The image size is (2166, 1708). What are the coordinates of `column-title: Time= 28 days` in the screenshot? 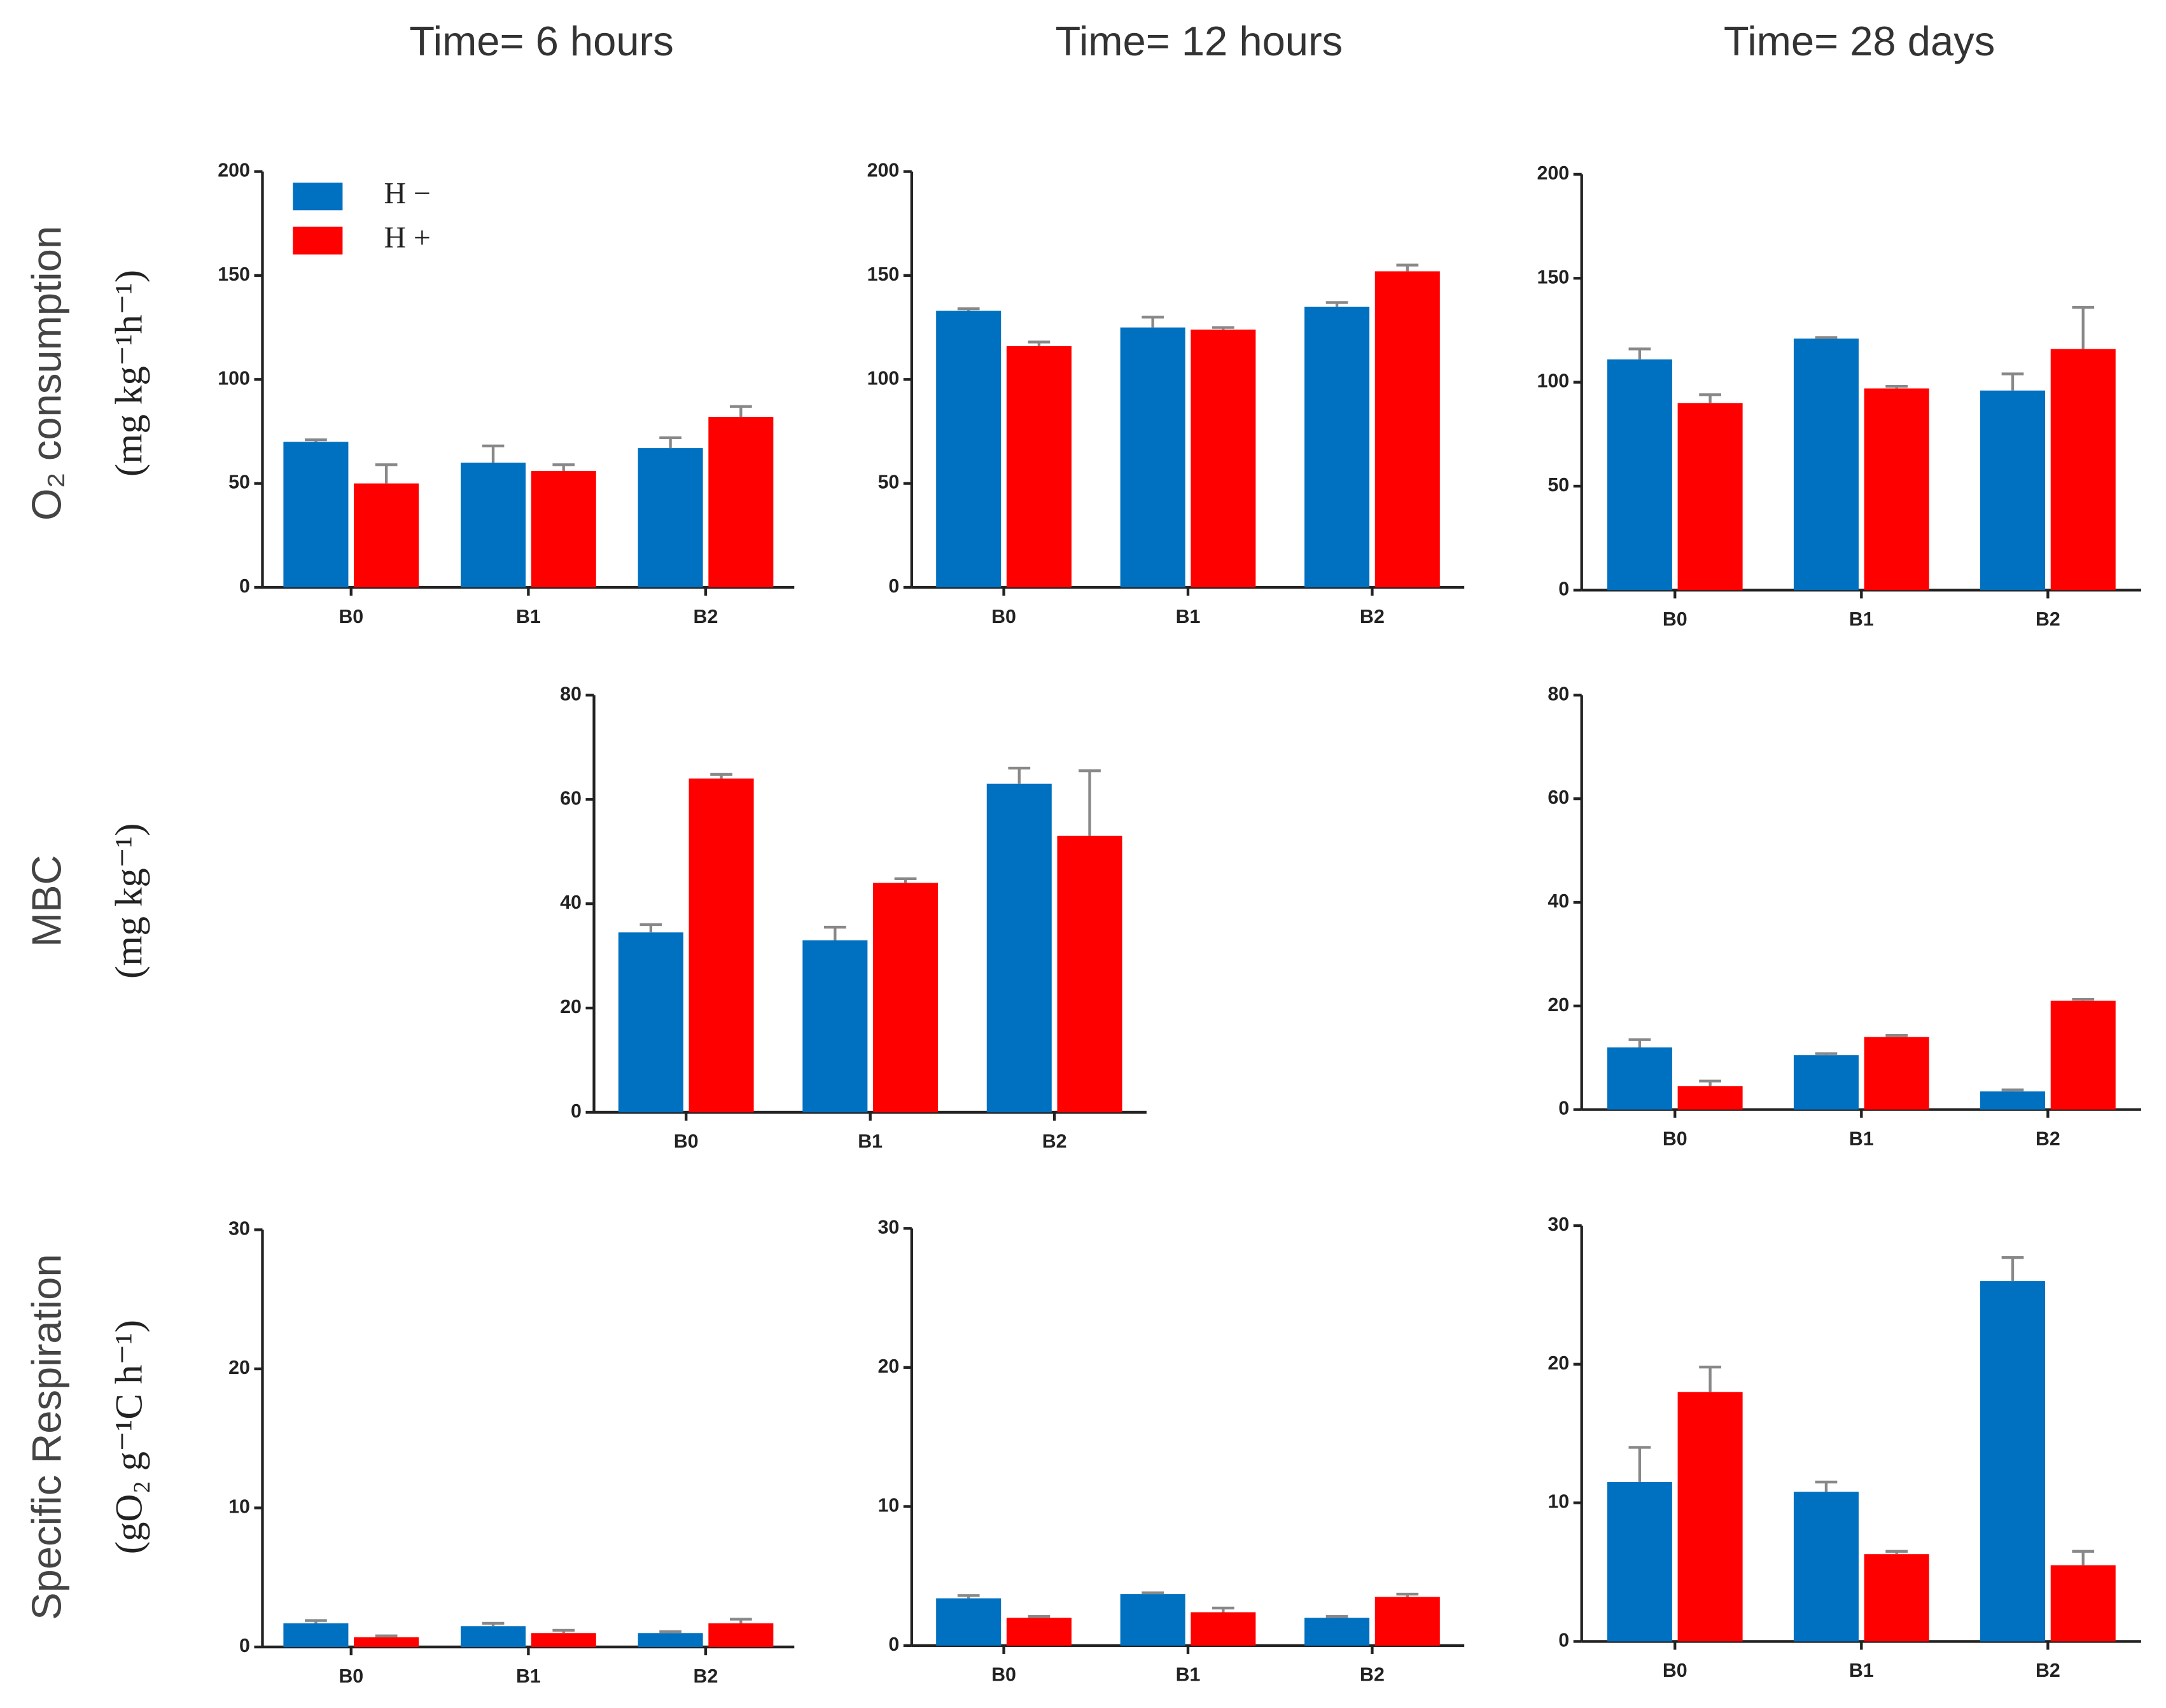 It's located at (1860, 41).